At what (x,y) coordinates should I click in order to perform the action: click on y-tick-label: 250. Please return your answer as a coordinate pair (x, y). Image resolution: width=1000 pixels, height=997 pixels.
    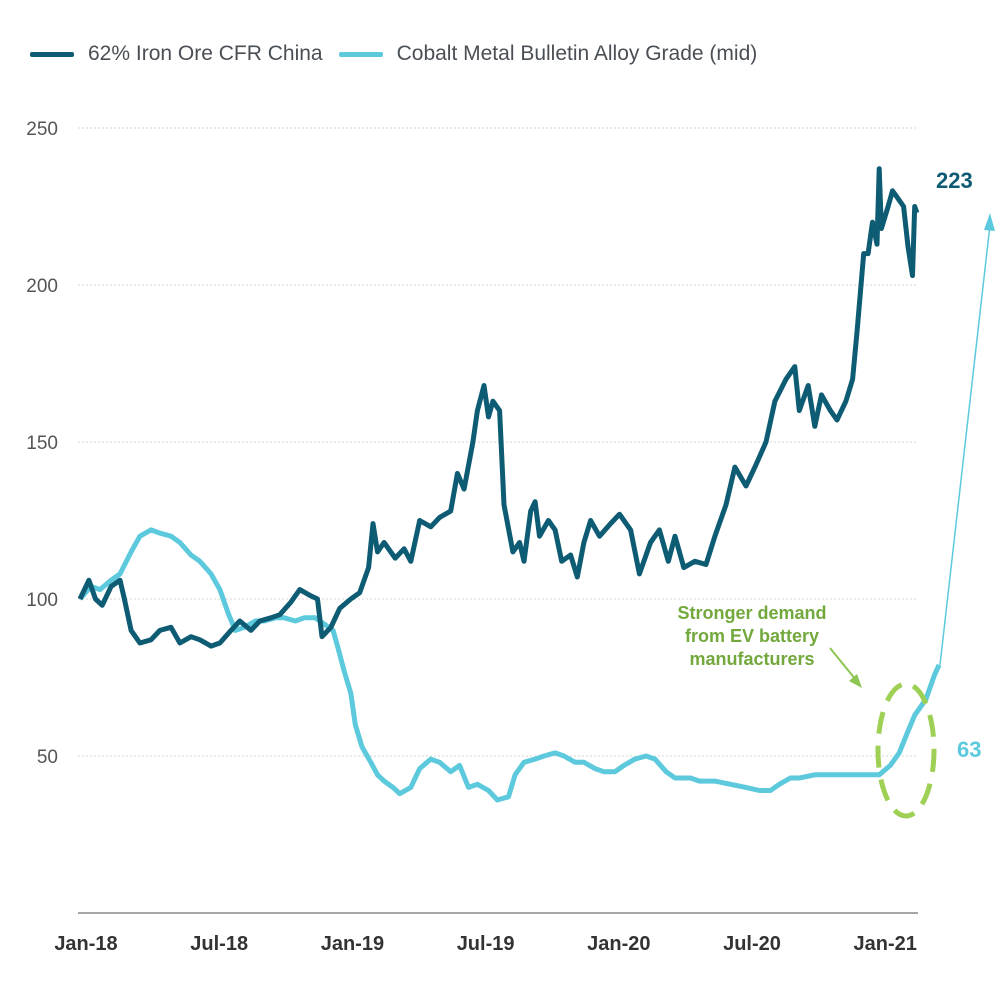
    Looking at the image, I should click on (42, 129).